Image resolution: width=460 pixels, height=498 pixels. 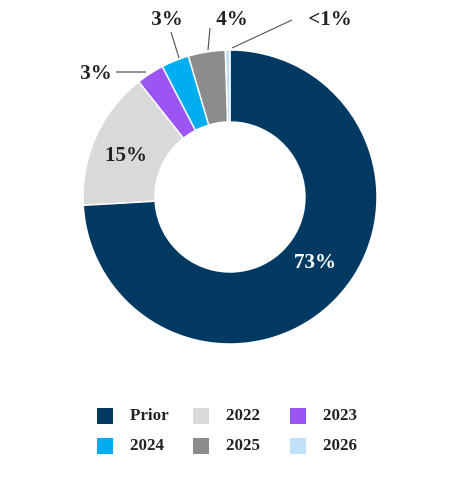 I want to click on slice, so click(x=227, y=86).